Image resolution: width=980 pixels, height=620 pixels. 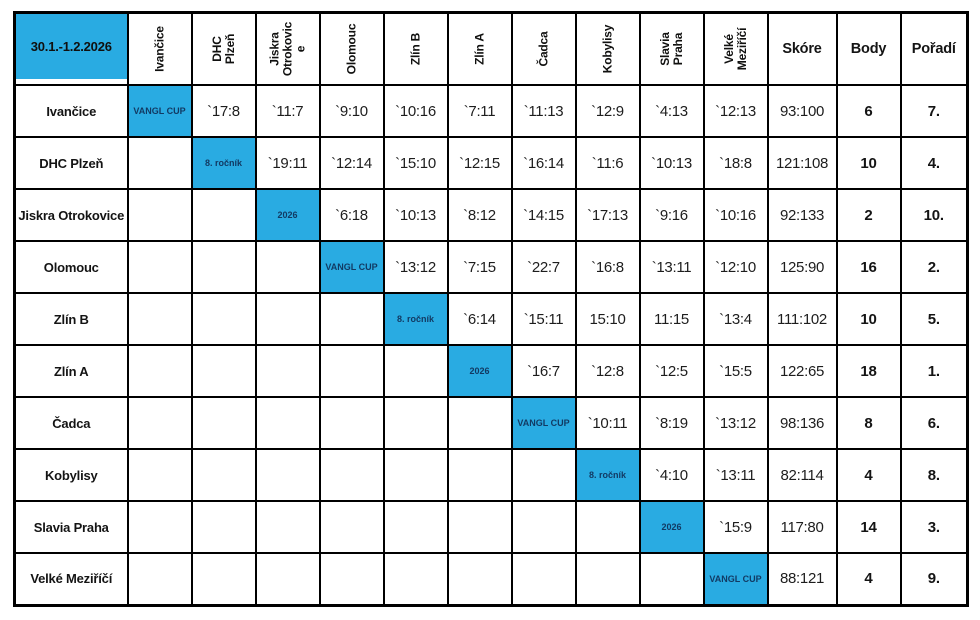 What do you see at coordinates (735, 527) in the screenshot?
I see `match-score-cell: `15:9` at bounding box center [735, 527].